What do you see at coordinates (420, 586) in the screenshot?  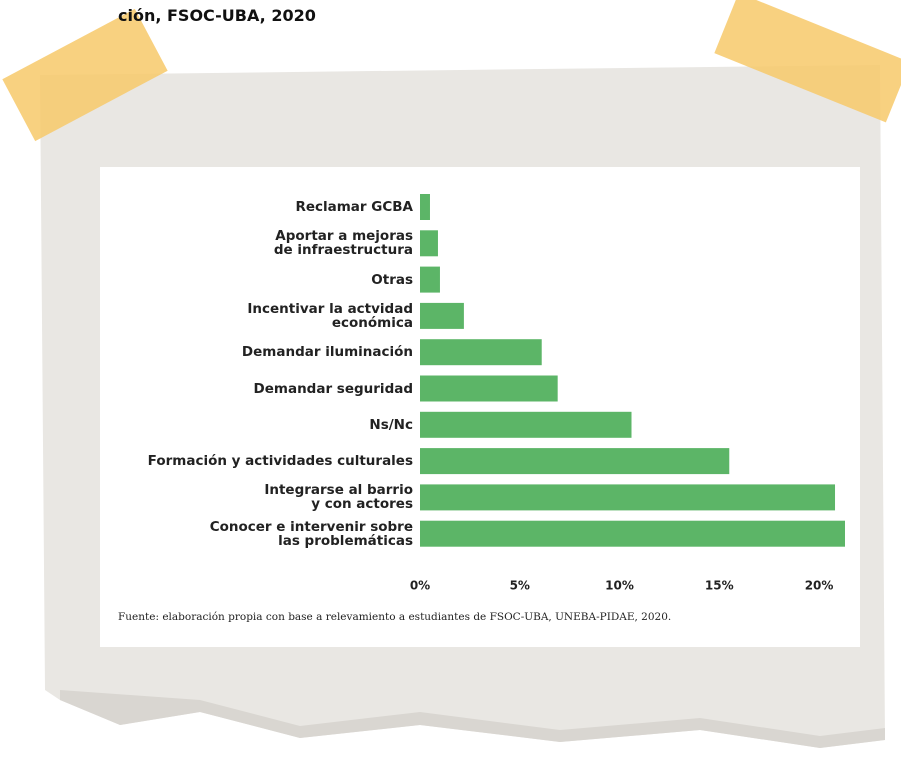 I see `x-tick-label: 0%` at bounding box center [420, 586].